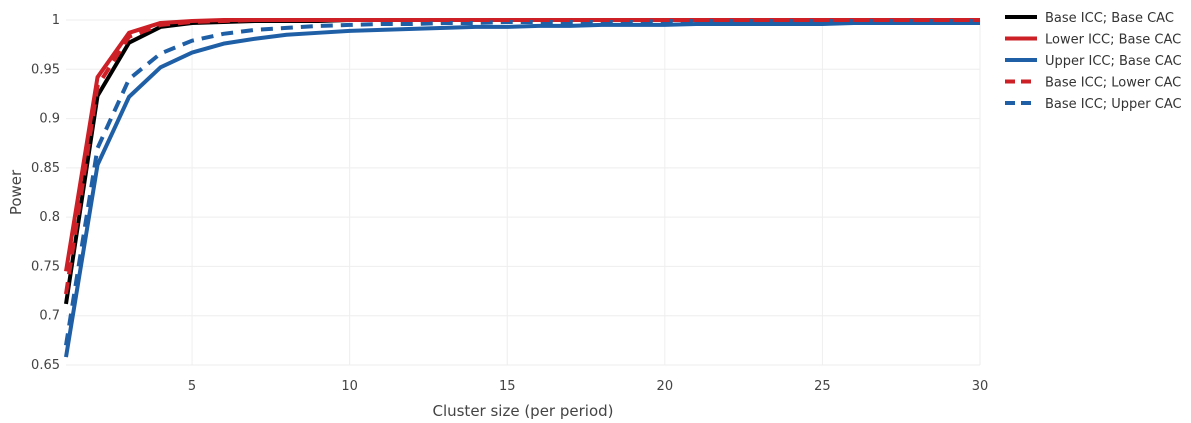 Image resolution: width=1191 pixels, height=423 pixels. Describe the element at coordinates (1113, 61) in the screenshot. I see `legend-label: Upper ICC; Base CAC` at that location.